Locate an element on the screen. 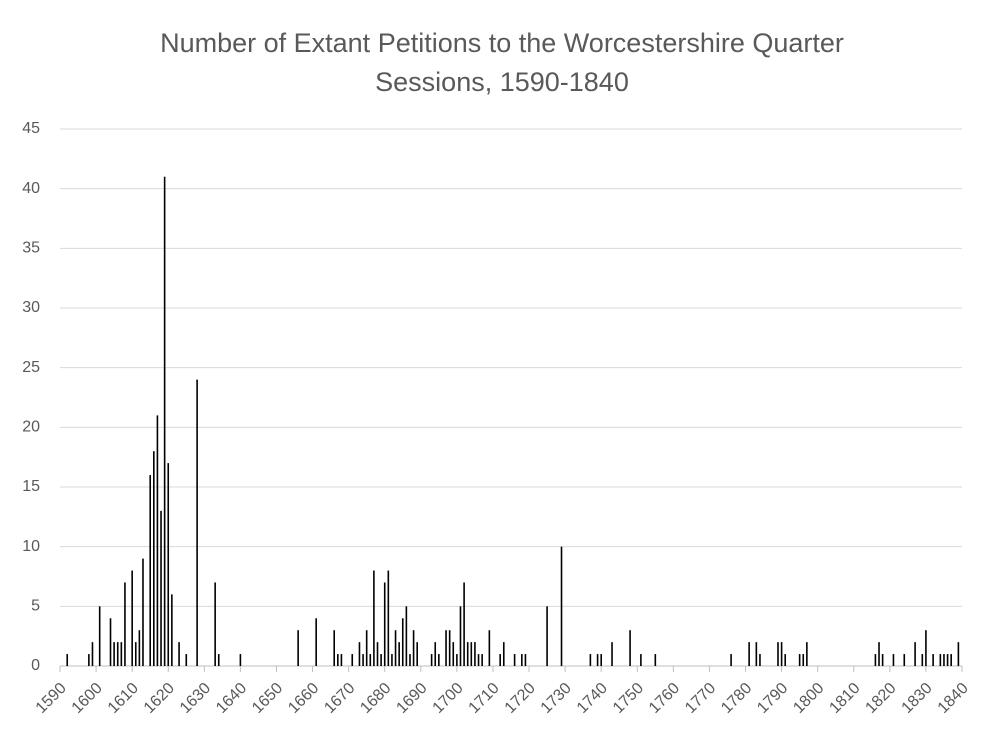 Image resolution: width=1004 pixels, height=746 pixels. y-tick-label: 25 is located at coordinates (31, 367).